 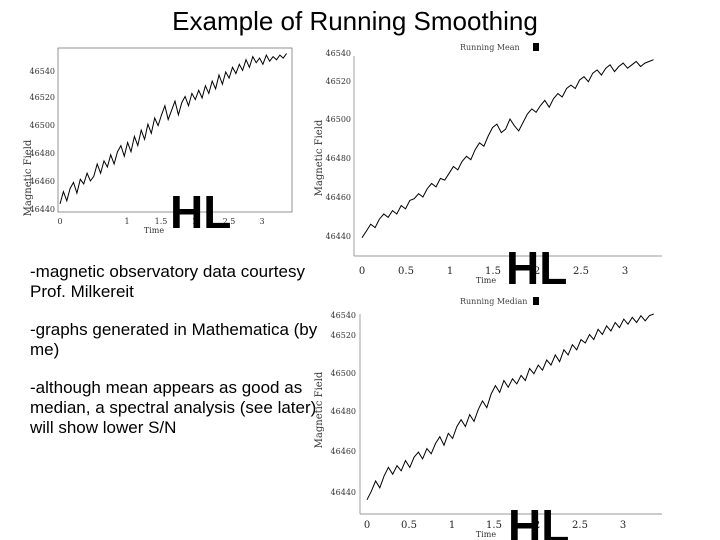 I want to click on running-mean-x-axis-label: Time, so click(x=486, y=280).